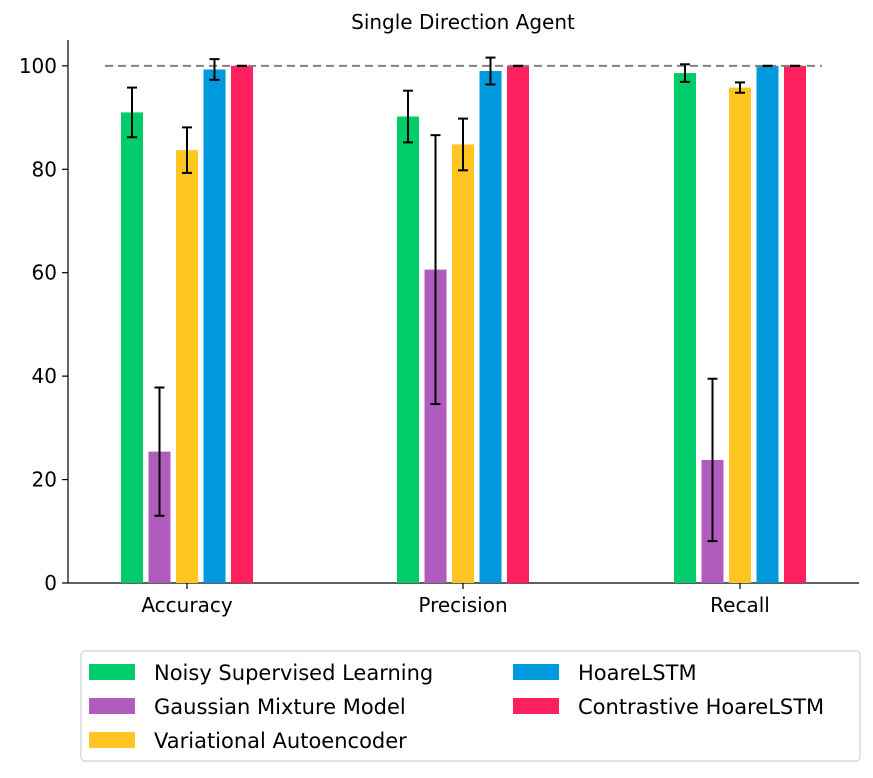 Image resolution: width=873 pixels, height=778 pixels. Describe the element at coordinates (280, 741) in the screenshot. I see `legend-label: Variational Autoencoder` at that location.